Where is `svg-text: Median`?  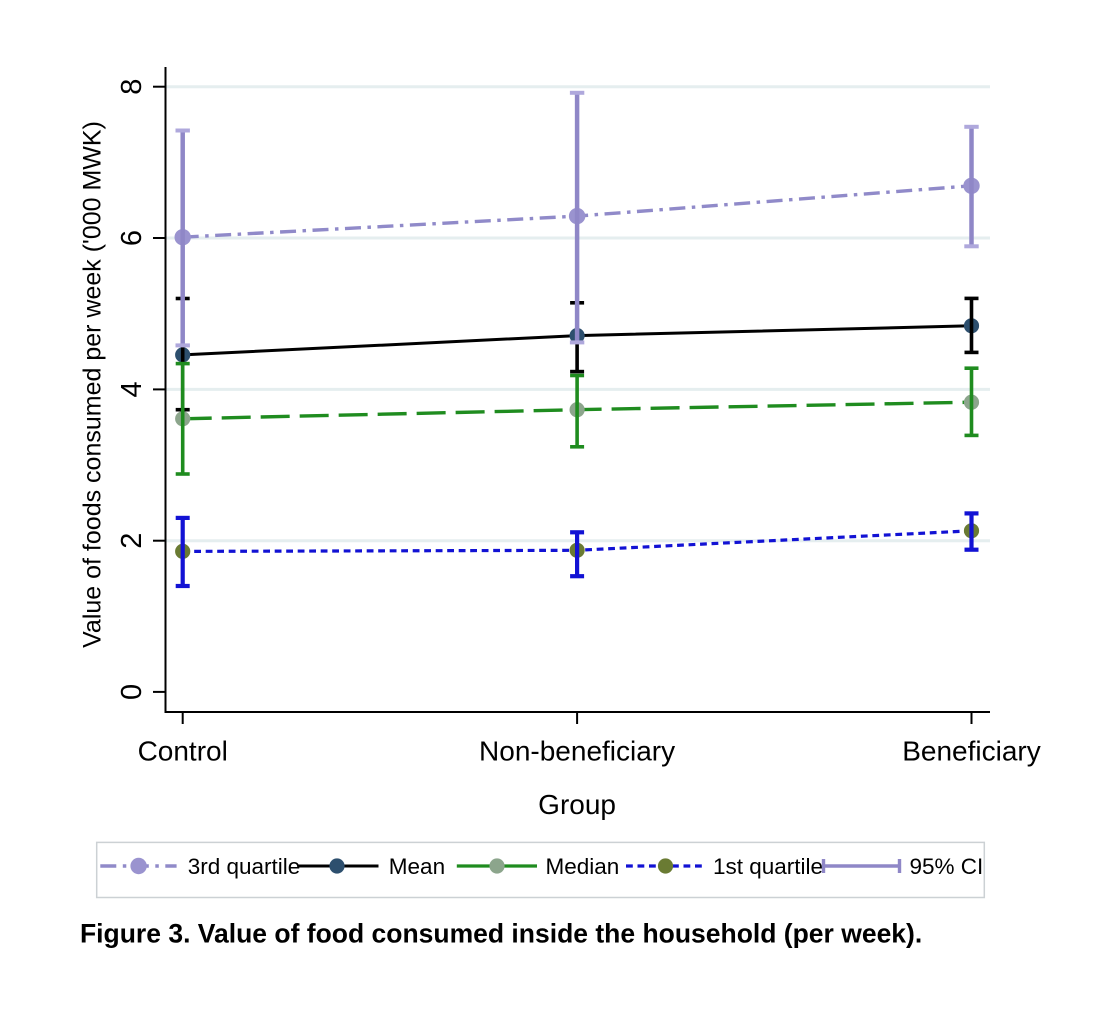
svg-text: Median is located at coordinates (583, 866).